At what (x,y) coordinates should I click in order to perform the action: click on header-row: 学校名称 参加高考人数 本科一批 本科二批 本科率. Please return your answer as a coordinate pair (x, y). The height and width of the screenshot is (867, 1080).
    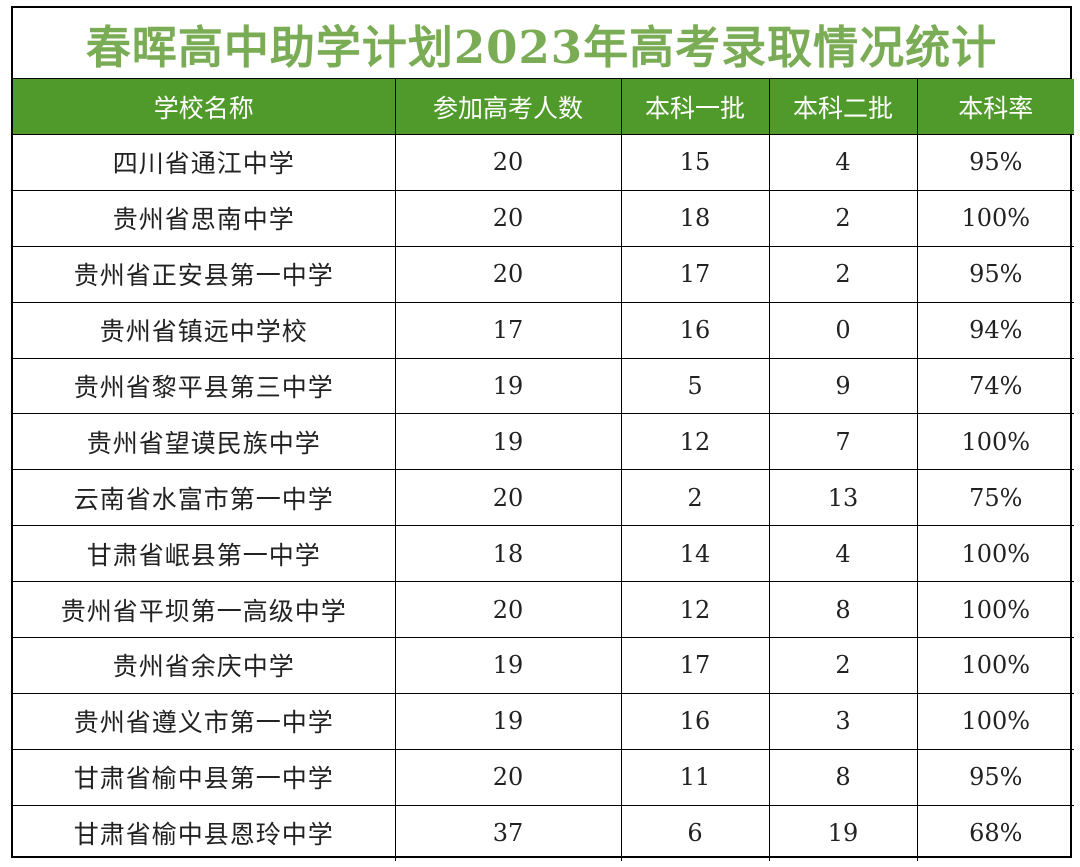
    Looking at the image, I should click on (543, 107).